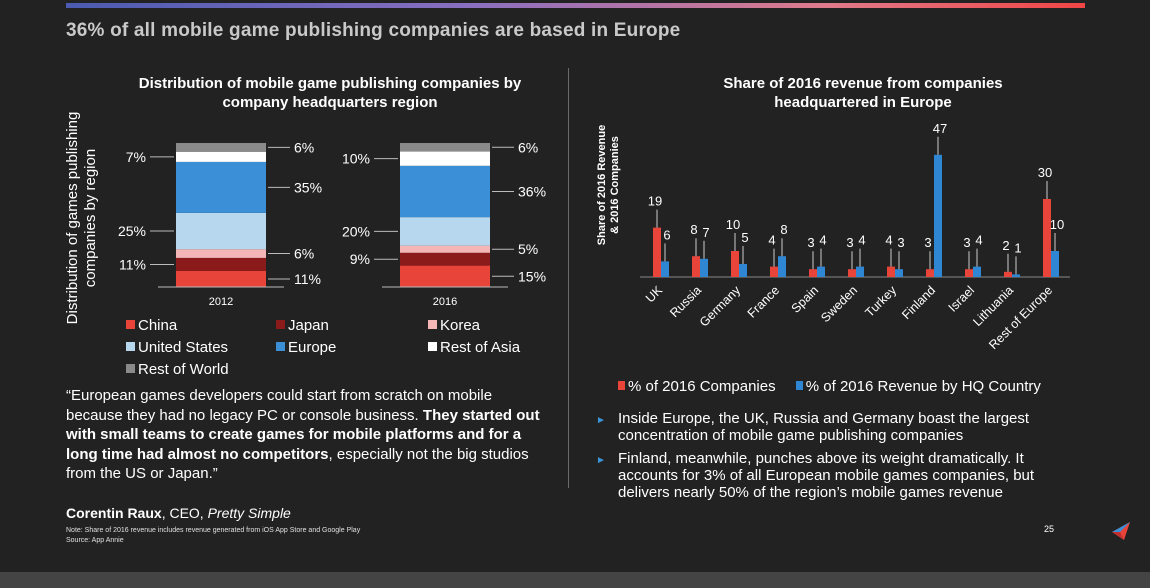  Describe the element at coordinates (130, 346) in the screenshot. I see `legend-united-states-swatch` at that location.